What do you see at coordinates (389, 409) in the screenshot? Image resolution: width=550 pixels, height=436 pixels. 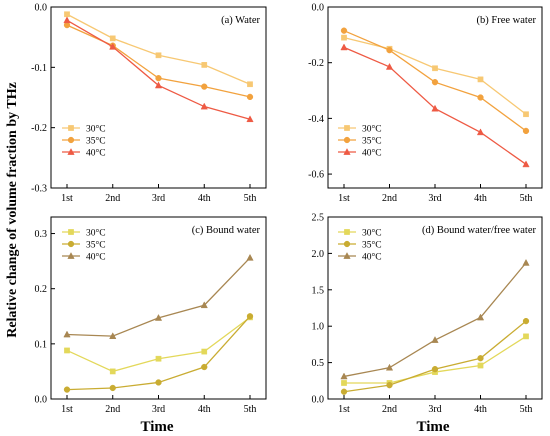 I see `panel-4-xtick-label-1: 2nd` at bounding box center [389, 409].